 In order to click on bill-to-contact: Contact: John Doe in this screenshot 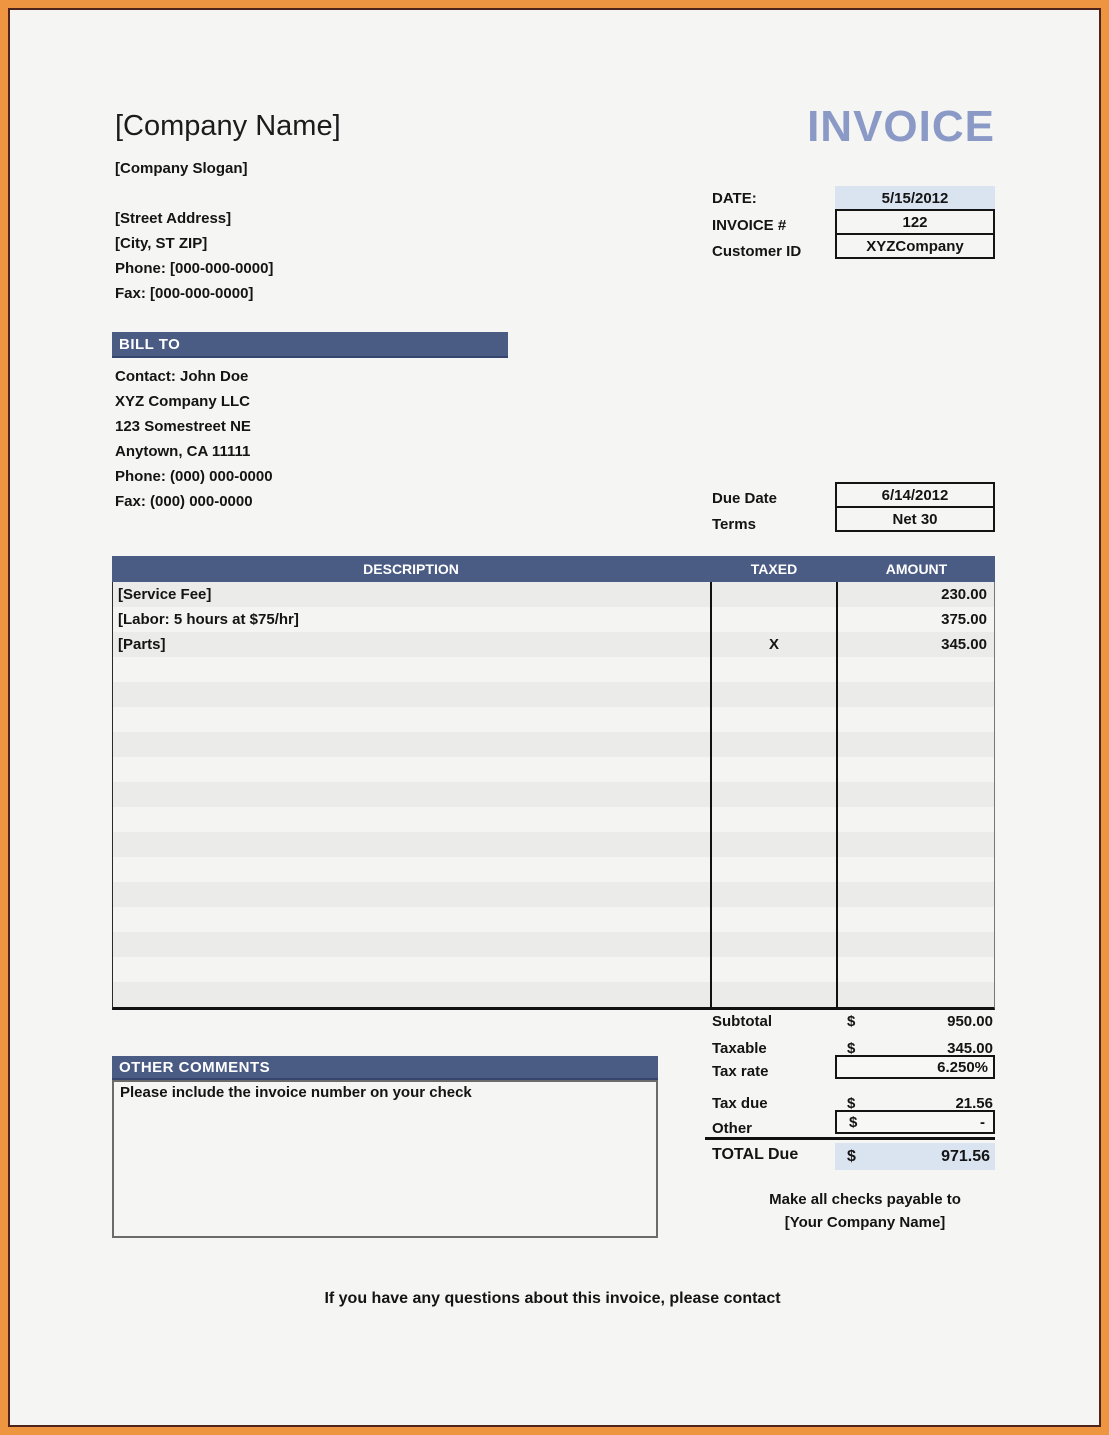, I will do `click(182, 376)`.